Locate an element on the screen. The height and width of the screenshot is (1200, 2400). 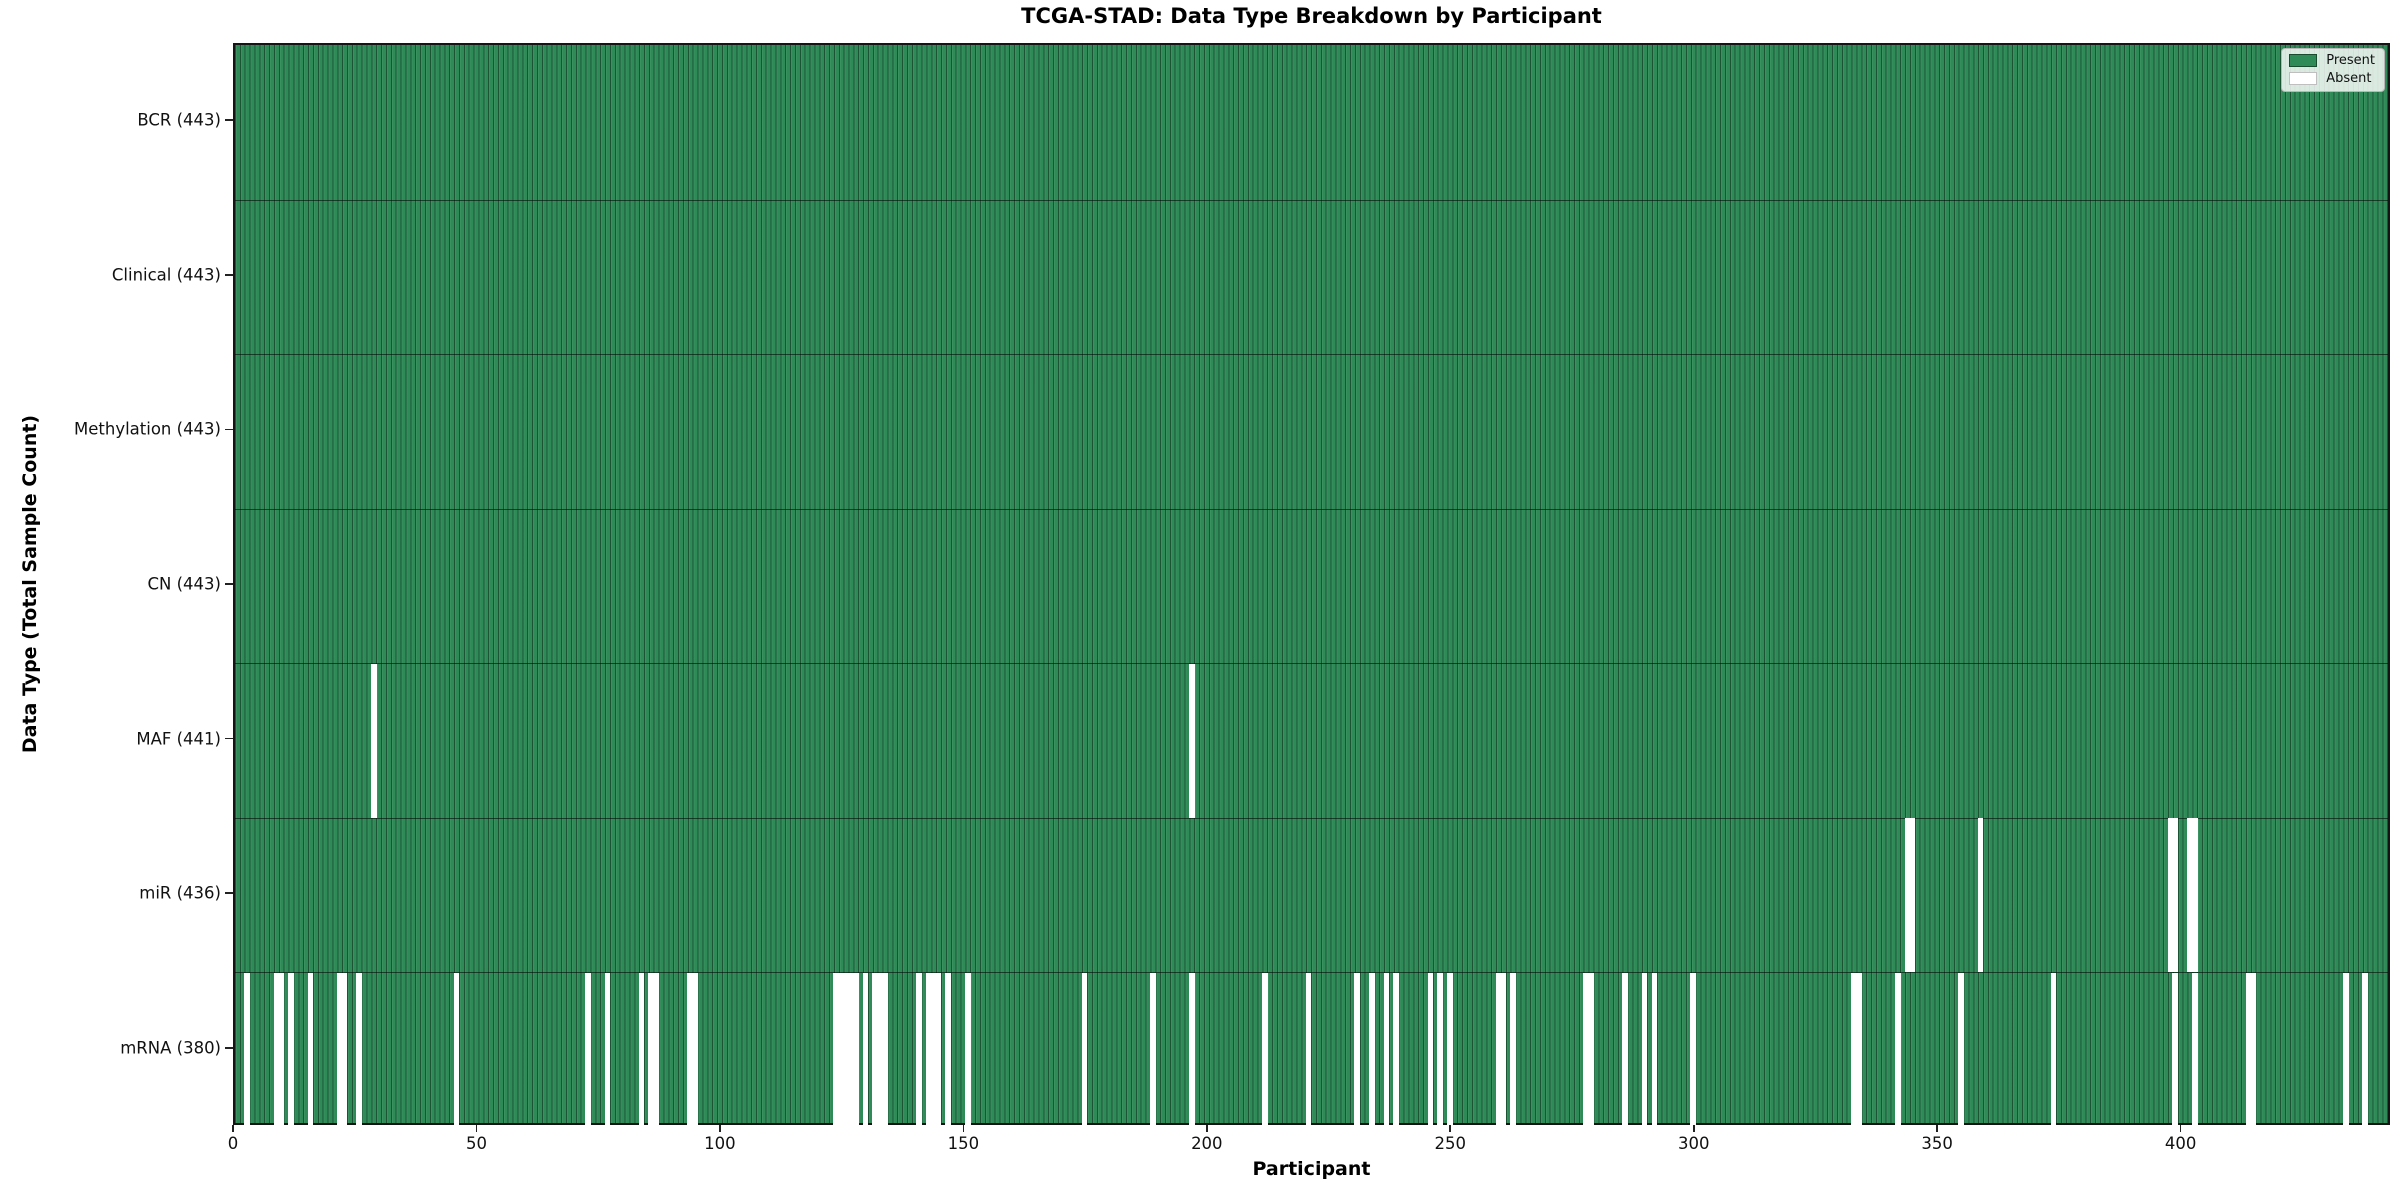
xtick-label-300: 300 is located at coordinates (1693, 1143).